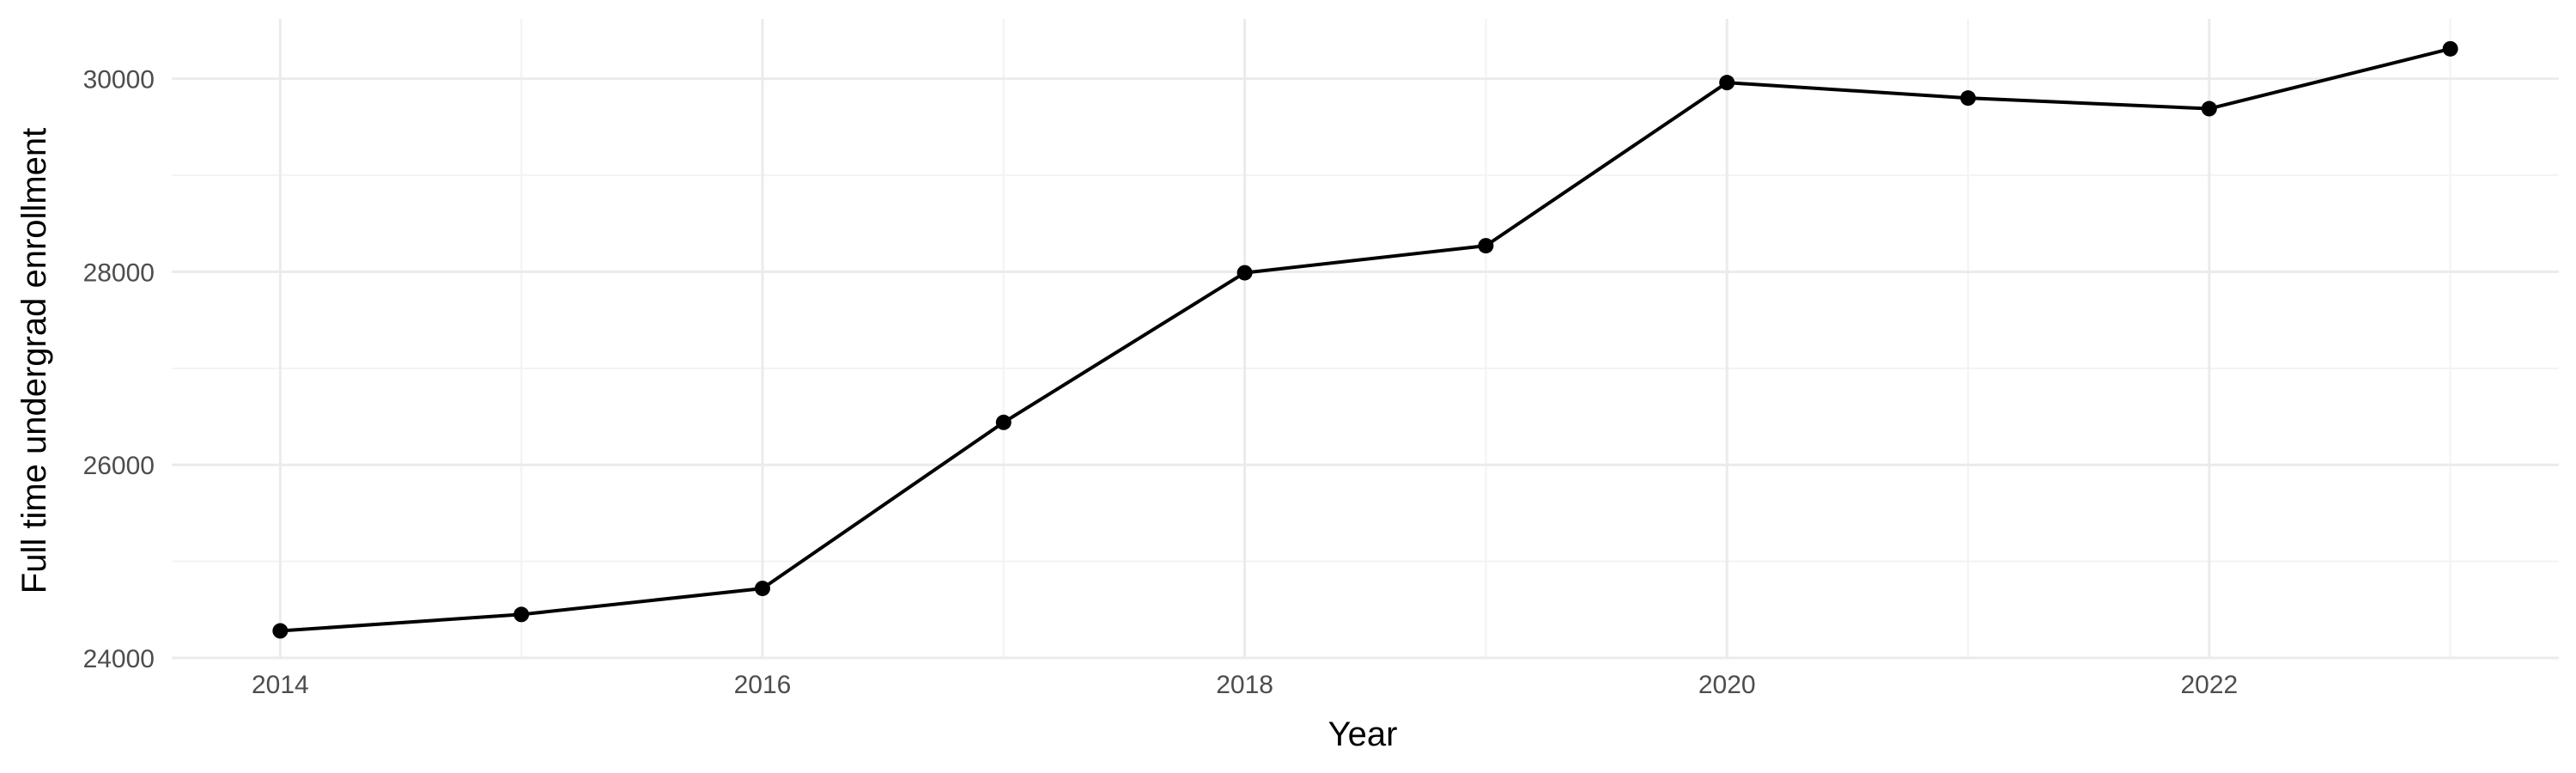 This screenshot has width=2576, height=773. What do you see at coordinates (119, 659) in the screenshot?
I see `y-tick-label: 24000` at bounding box center [119, 659].